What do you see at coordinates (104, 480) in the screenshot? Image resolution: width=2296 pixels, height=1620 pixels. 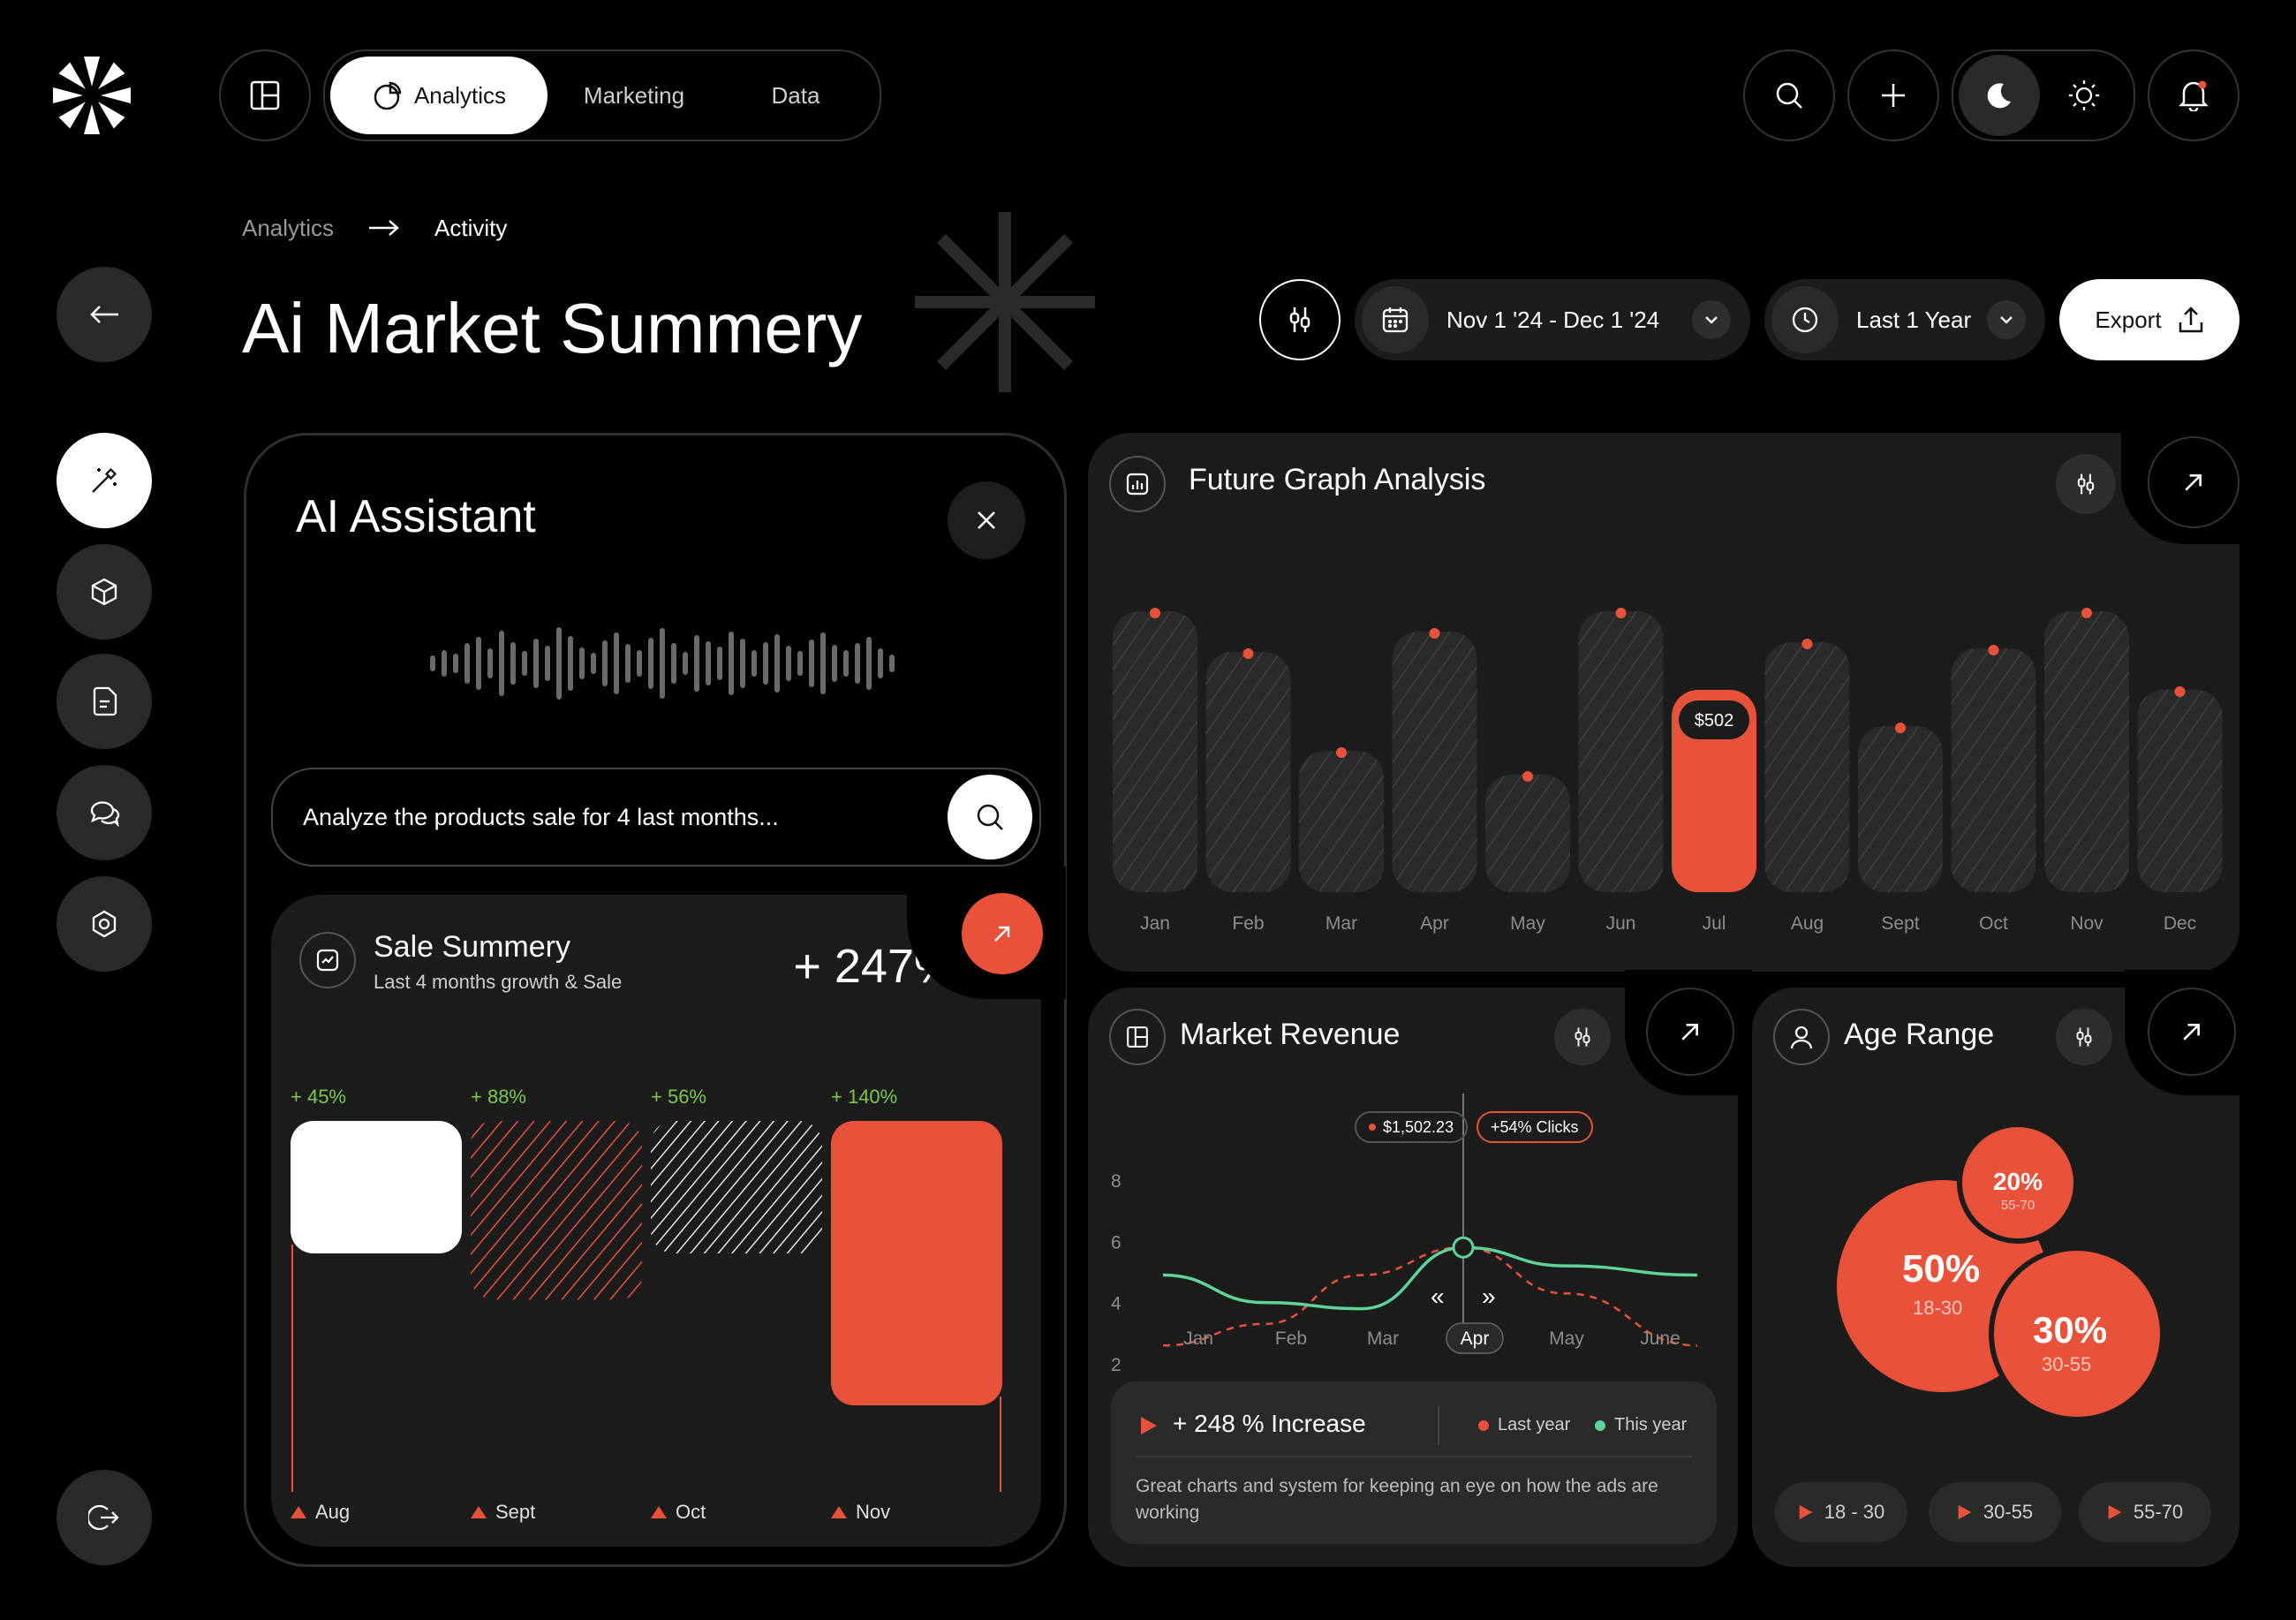 I see `sidebar-item-ai-magic` at bounding box center [104, 480].